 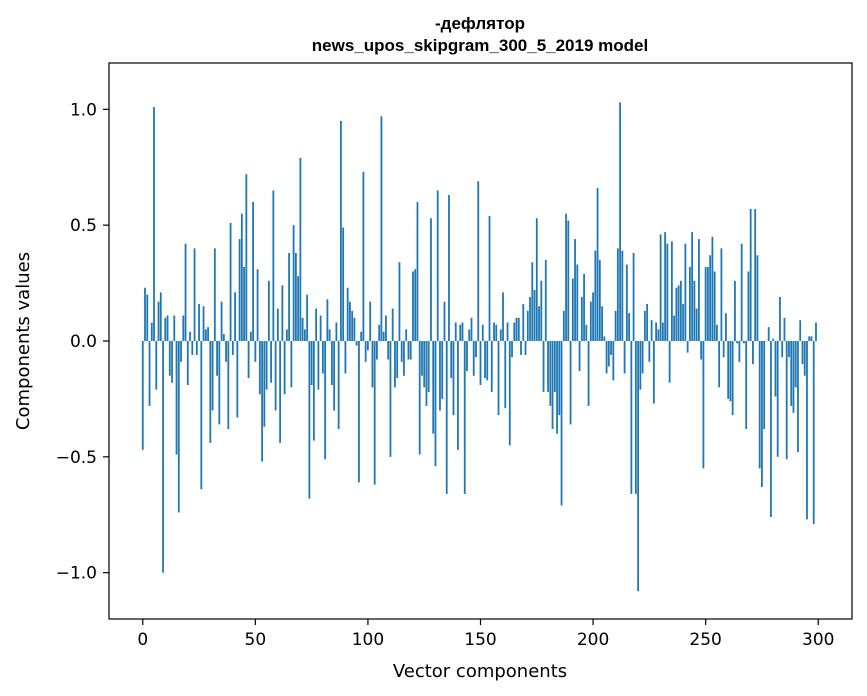 I want to click on chart-subtitle: news_upos_skipgram_300_5_2019 model, so click(x=480, y=45).